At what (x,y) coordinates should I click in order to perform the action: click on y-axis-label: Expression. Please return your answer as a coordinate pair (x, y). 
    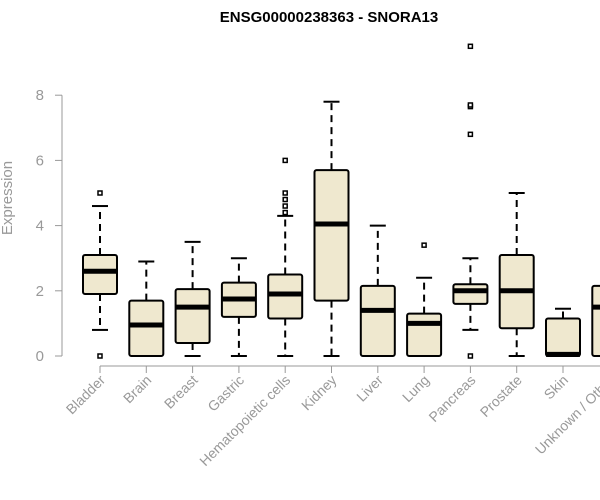
    Looking at the image, I should click on (8, 198).